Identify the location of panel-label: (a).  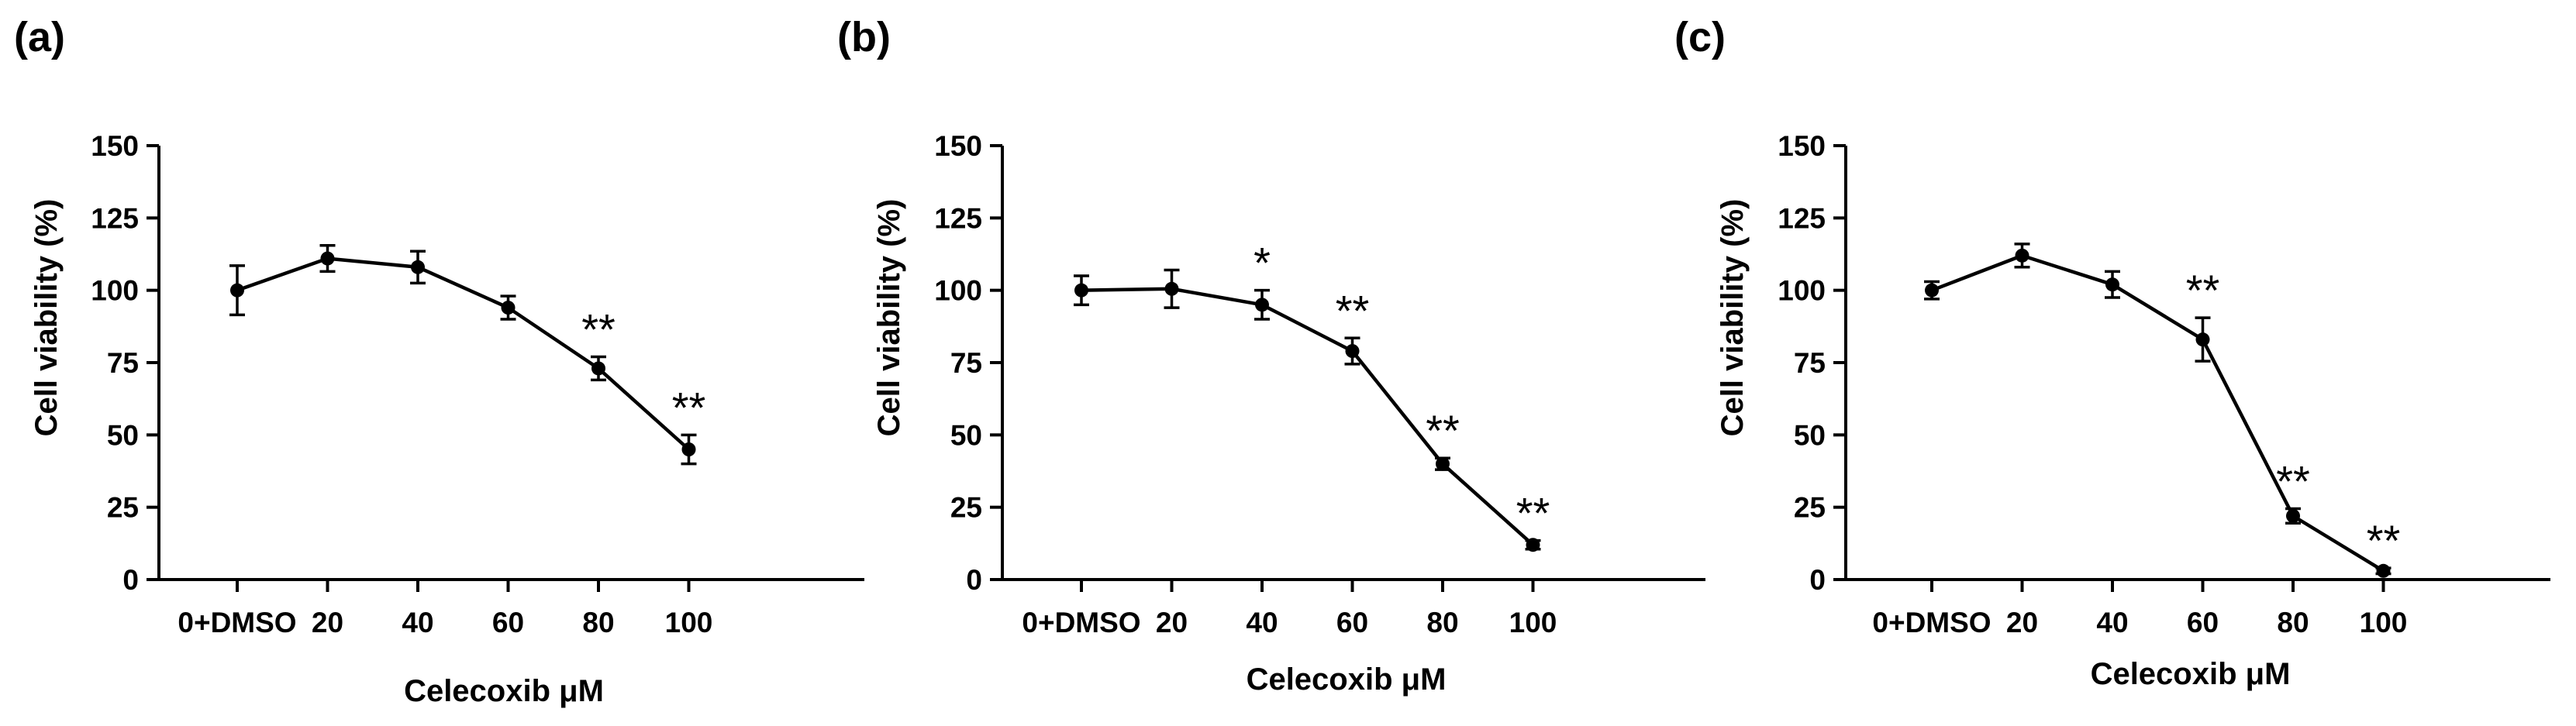
(39, 37).